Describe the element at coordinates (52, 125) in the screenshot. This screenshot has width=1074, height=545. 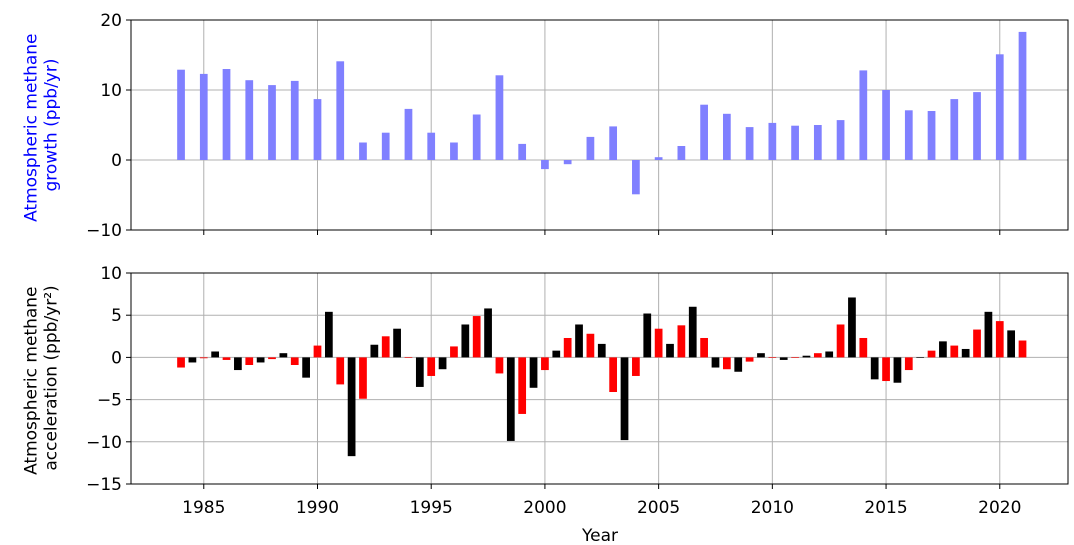
I see `top-ylabel-line-2: growth (ppb/yr)` at that location.